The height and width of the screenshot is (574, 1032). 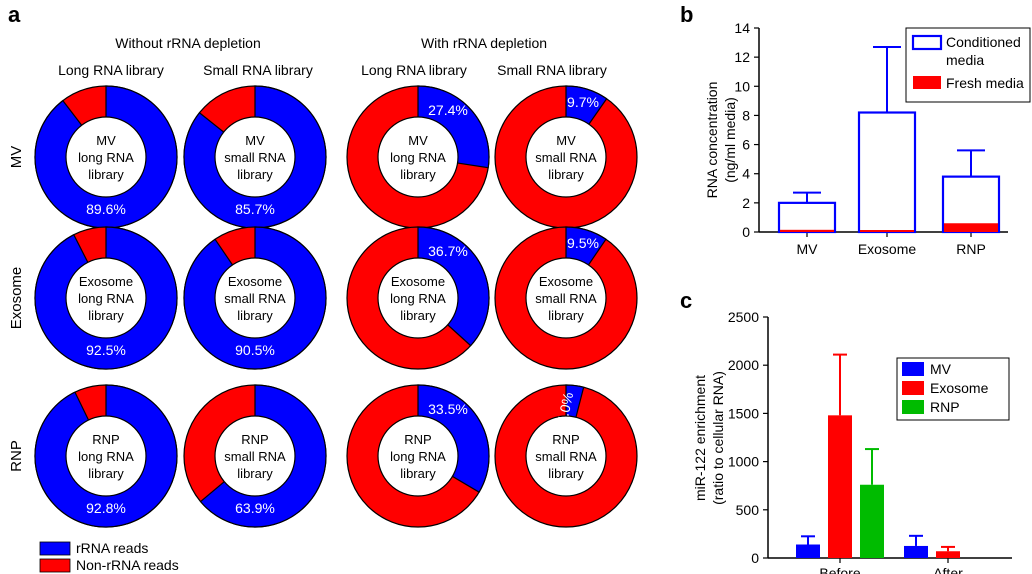 I want to click on donut-center-label-mv-2: long RNA, so click(x=418, y=157).